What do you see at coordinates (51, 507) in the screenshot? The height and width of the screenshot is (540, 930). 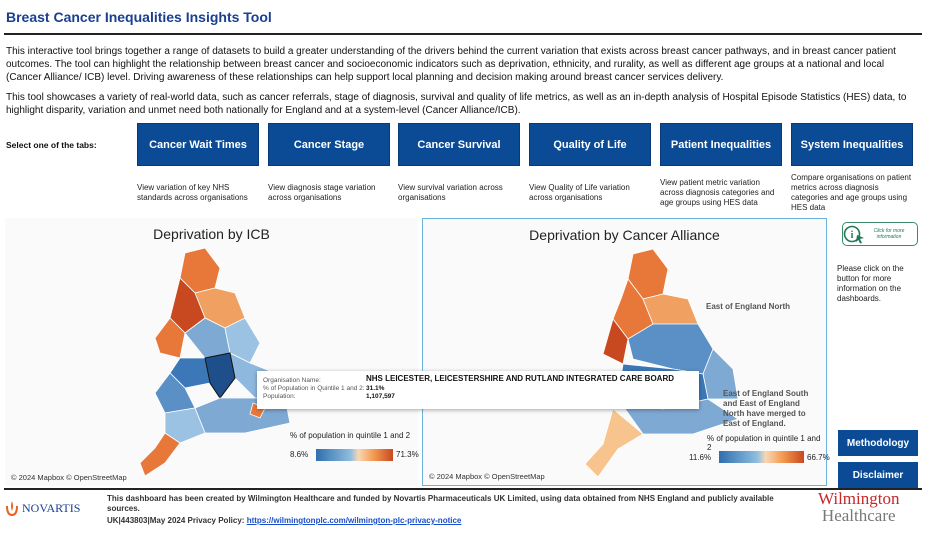 I see `novartis-wordmark: NOVARTIS` at bounding box center [51, 507].